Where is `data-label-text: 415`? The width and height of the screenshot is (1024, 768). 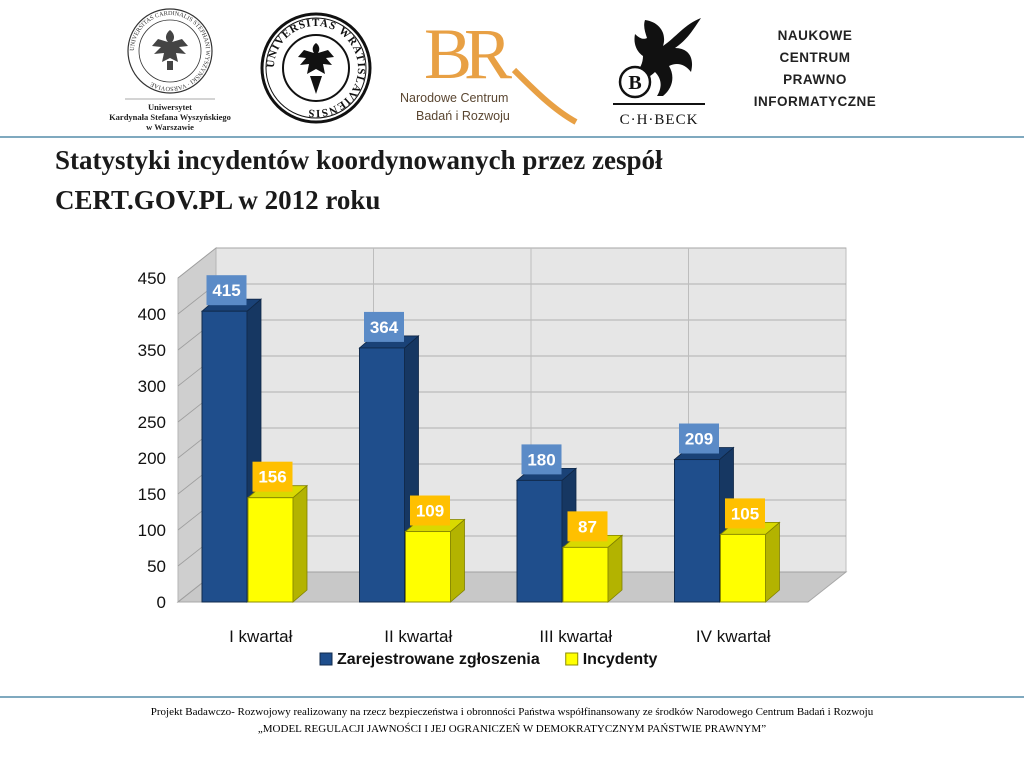 data-label-text: 415 is located at coordinates (226, 290).